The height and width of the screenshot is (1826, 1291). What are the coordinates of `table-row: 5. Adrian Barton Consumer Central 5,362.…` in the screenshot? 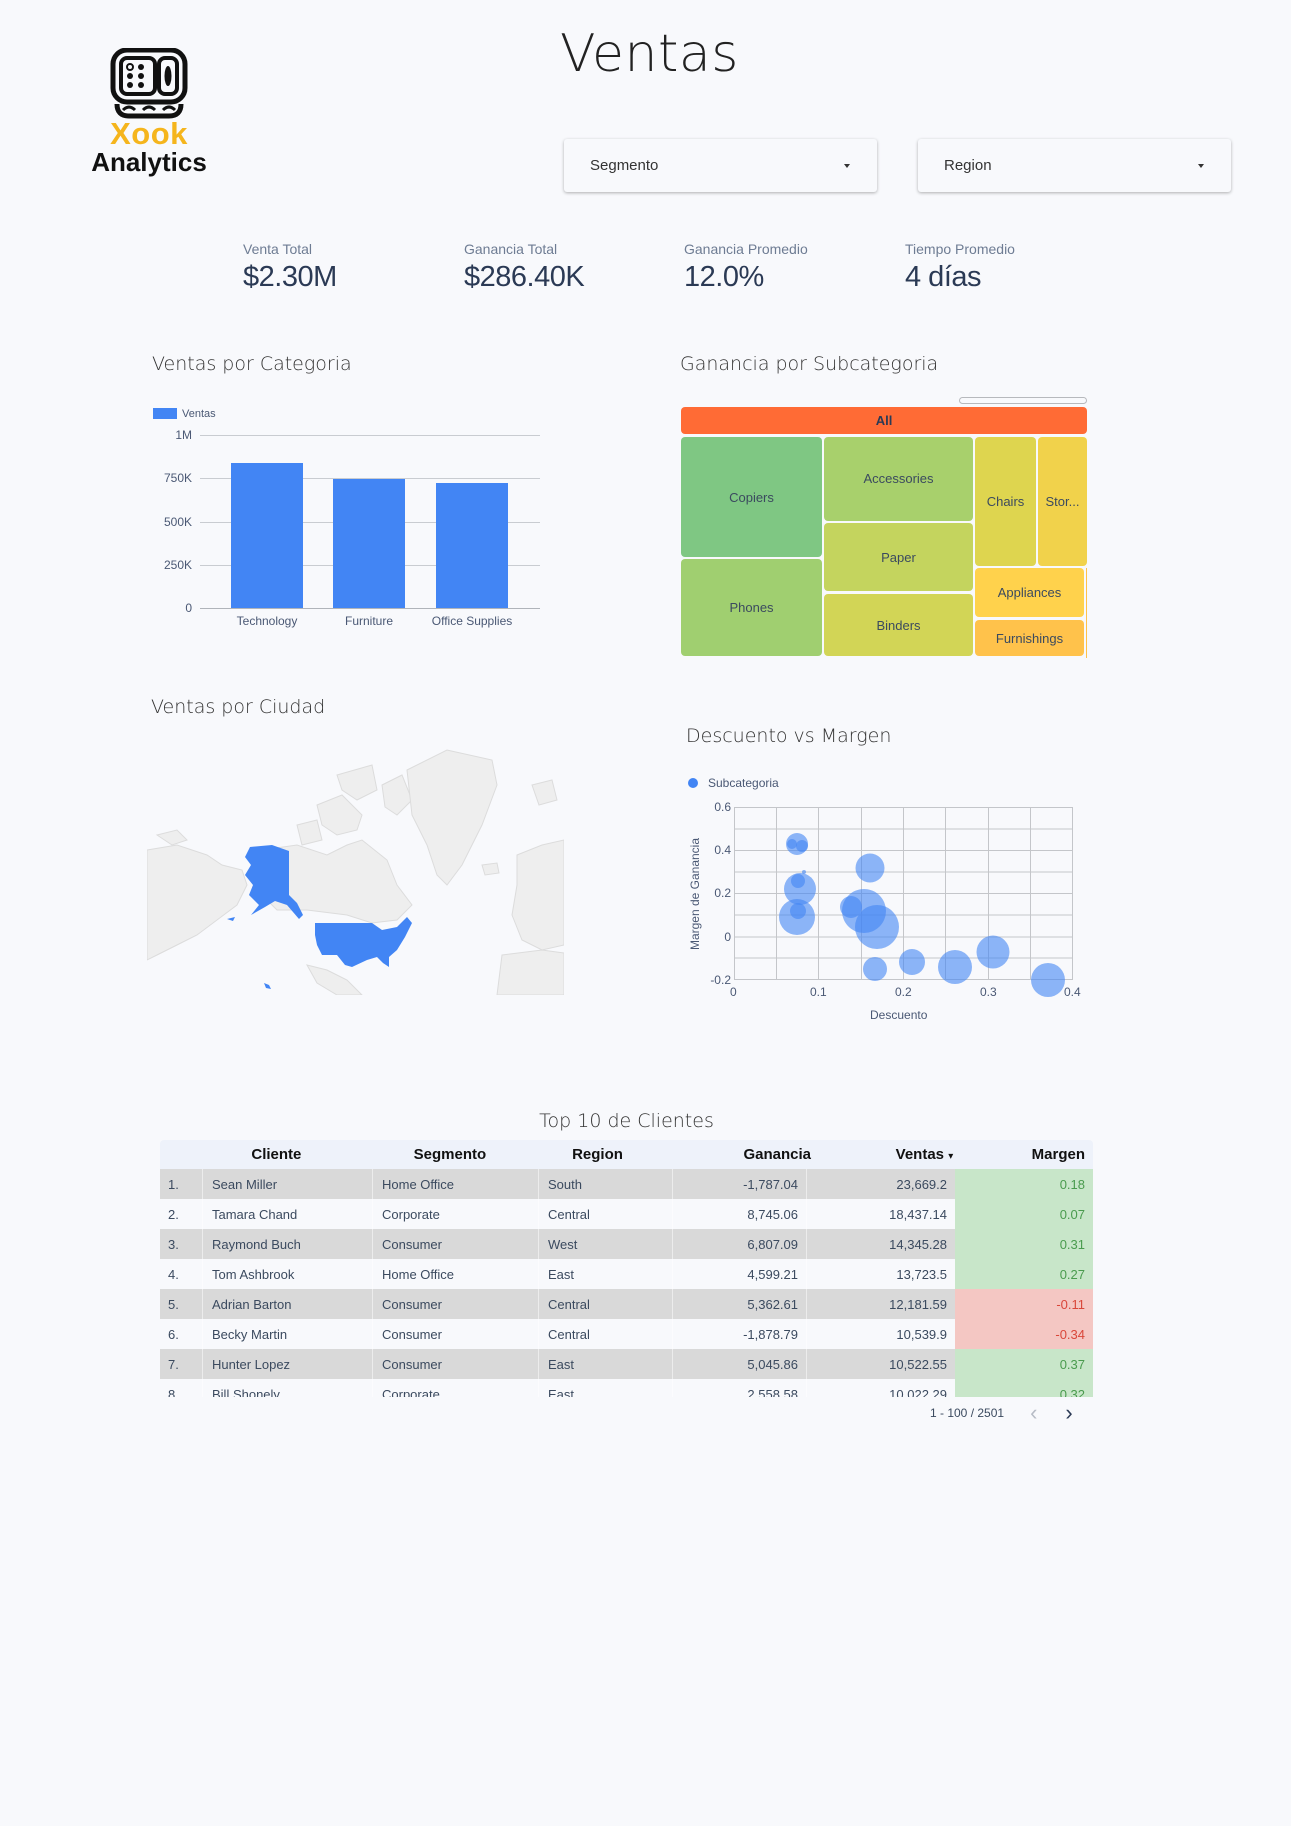 It's located at (626, 1304).